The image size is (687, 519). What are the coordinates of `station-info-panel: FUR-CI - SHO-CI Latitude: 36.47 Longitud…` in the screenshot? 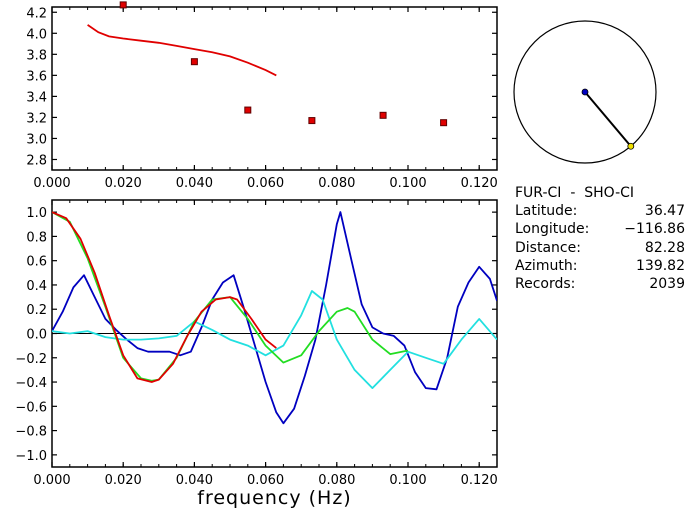 It's located at (600, 238).